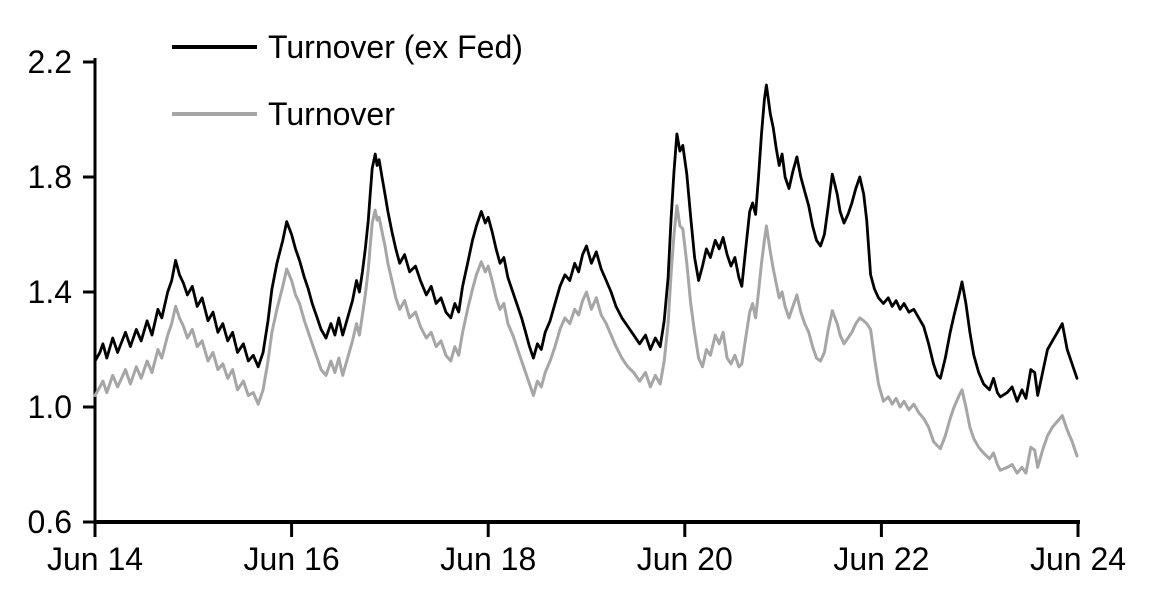 This screenshot has height=602, width=1152. I want to click on x-tick-label: Jun 18, so click(488, 559).